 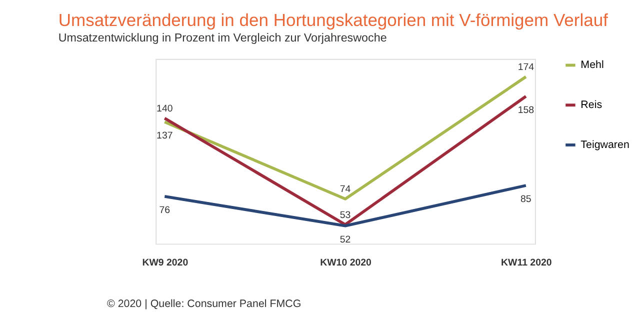 What do you see at coordinates (346, 263) in the screenshot?
I see `x-tick-label: KW10 2020` at bounding box center [346, 263].